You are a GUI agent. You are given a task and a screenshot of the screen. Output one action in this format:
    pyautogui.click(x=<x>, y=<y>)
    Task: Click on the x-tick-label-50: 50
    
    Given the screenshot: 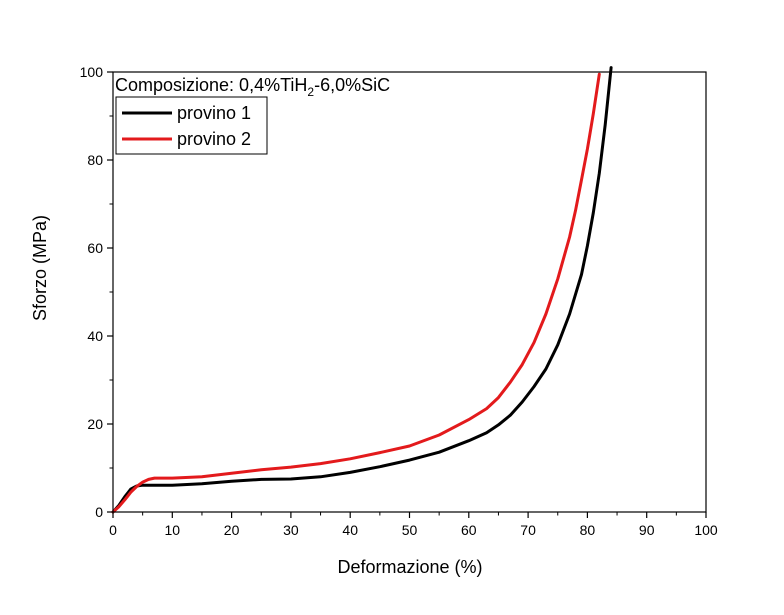 What is the action you would take?
    pyautogui.click(x=410, y=530)
    